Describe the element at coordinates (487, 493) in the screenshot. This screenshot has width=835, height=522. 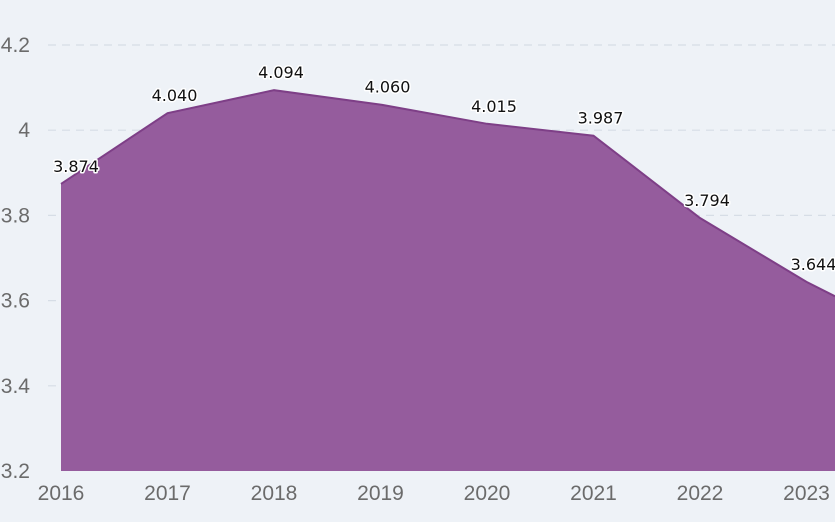
I see `x-tick-label: 2020` at that location.